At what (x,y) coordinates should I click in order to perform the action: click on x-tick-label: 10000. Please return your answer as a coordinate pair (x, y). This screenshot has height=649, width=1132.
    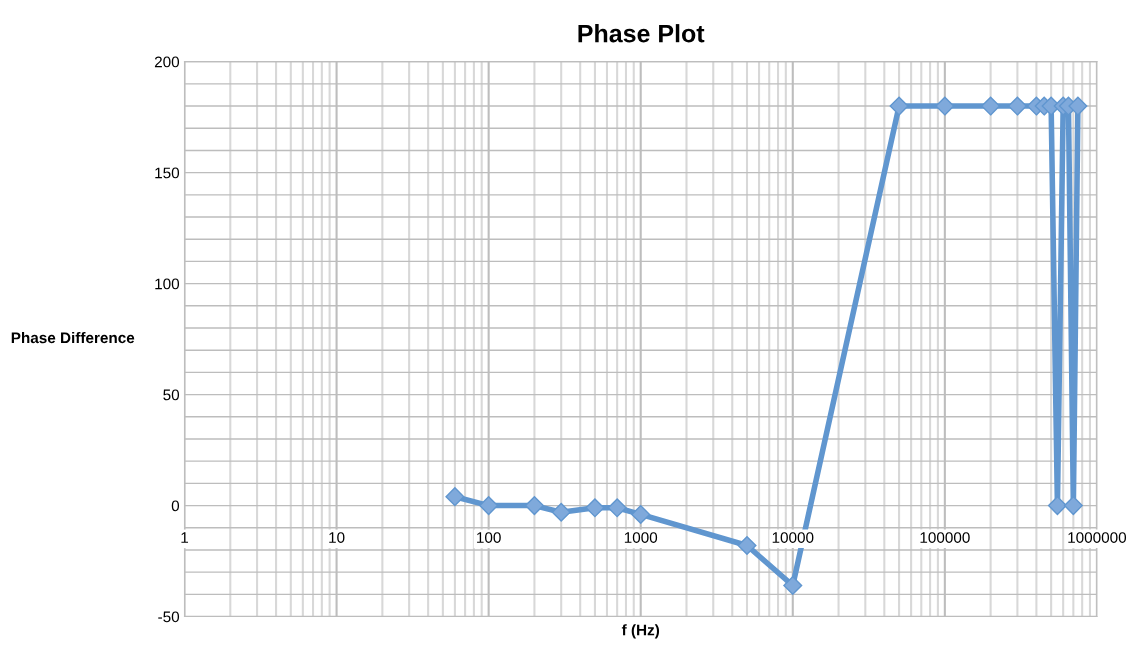
    Looking at the image, I should click on (793, 537).